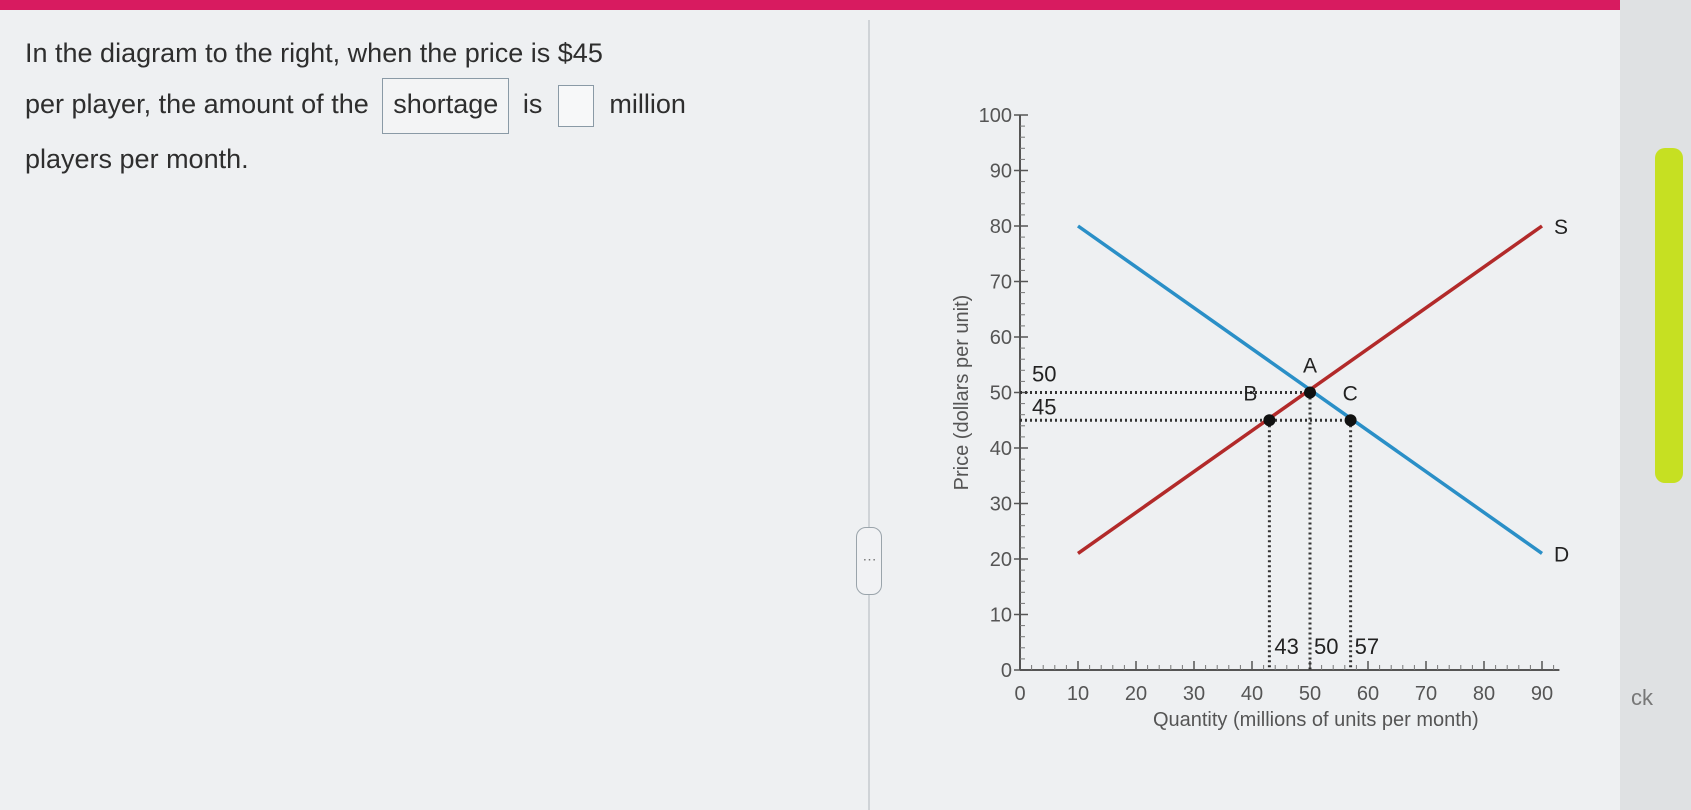 This screenshot has width=1691, height=810. Describe the element at coordinates (647, 104) in the screenshot. I see `question-line-2-suffix: million` at that location.